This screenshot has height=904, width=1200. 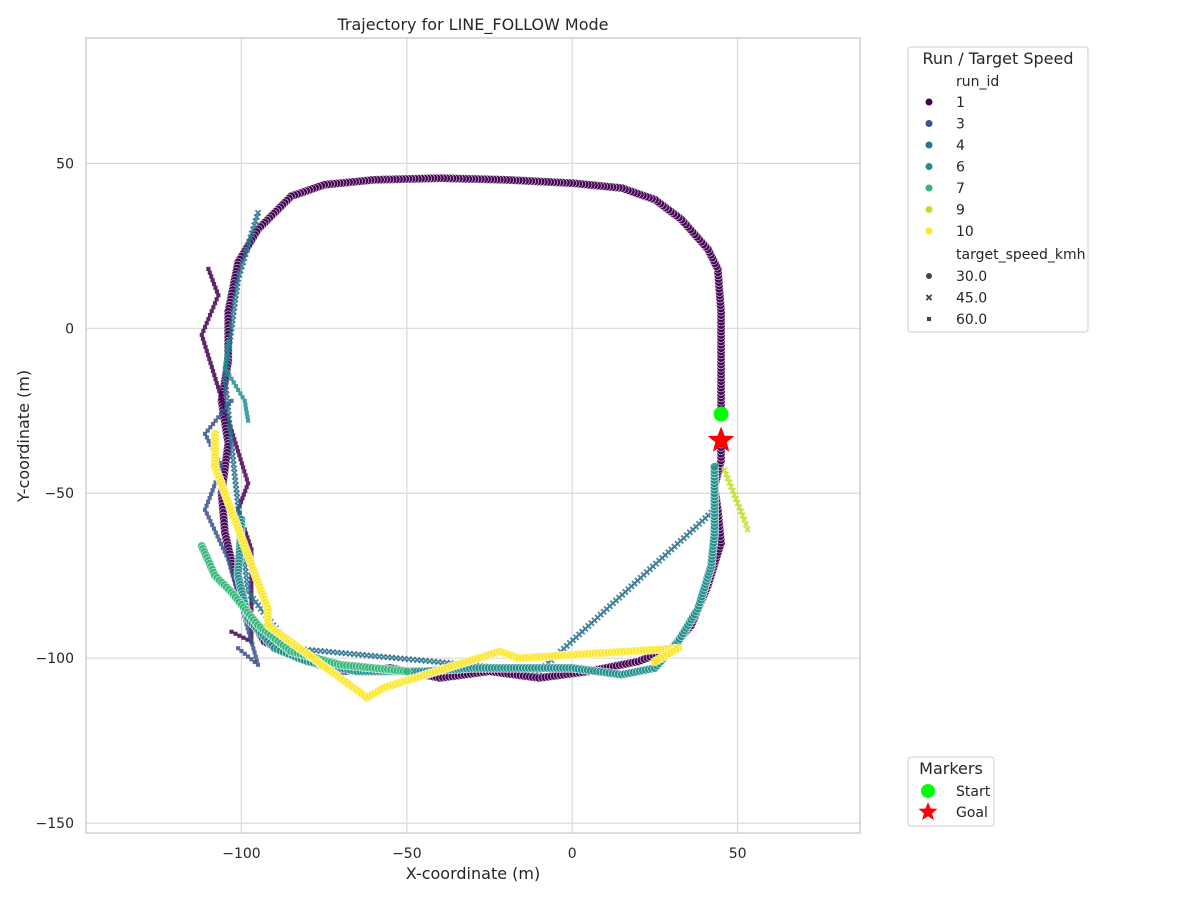 I want to click on run-legend-label: 7, so click(x=960, y=189).